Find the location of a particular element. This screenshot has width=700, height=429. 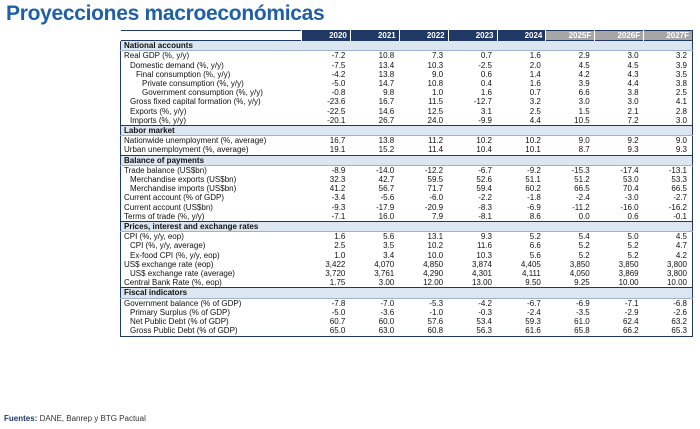

cell: 9.3 is located at coordinates (681, 150).